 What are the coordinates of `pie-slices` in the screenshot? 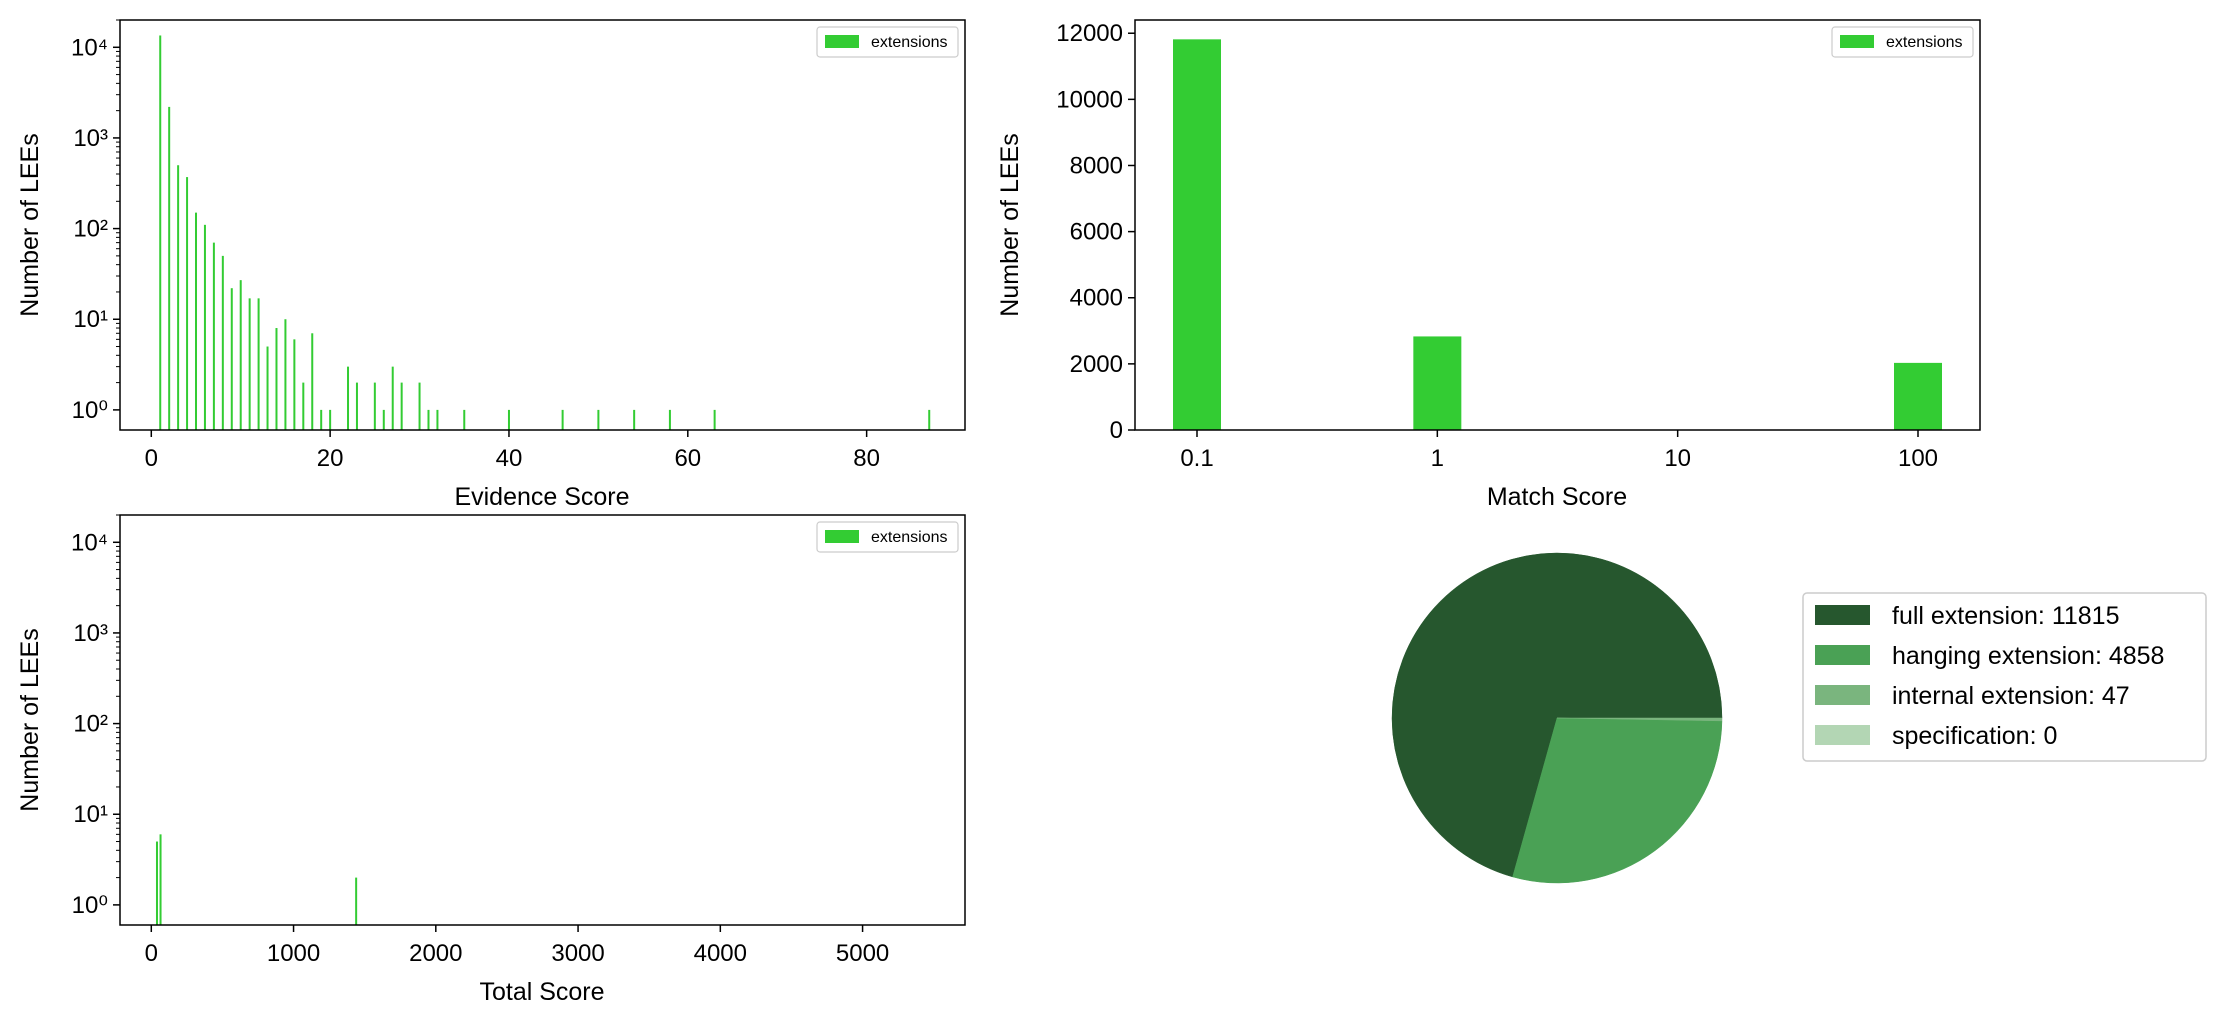 It's located at (1557, 718).